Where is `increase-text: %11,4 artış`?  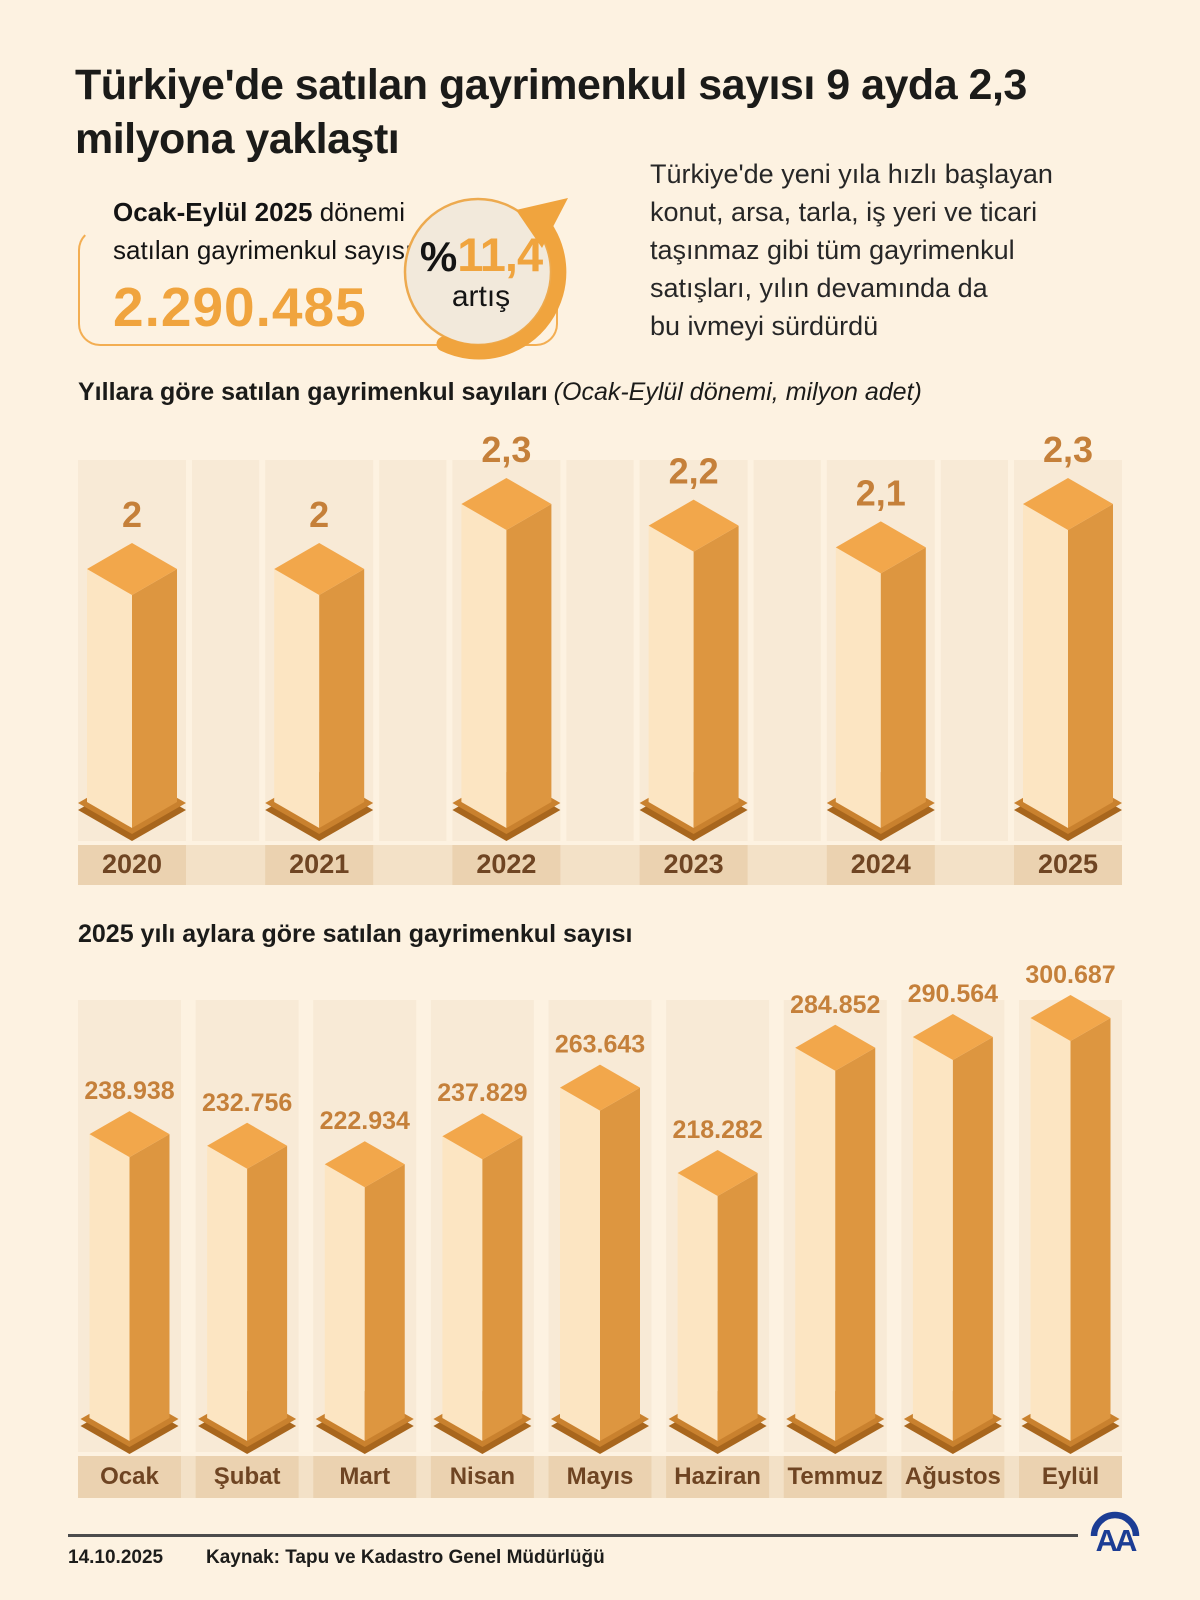
increase-text: %11,4 artış is located at coordinates (481, 271).